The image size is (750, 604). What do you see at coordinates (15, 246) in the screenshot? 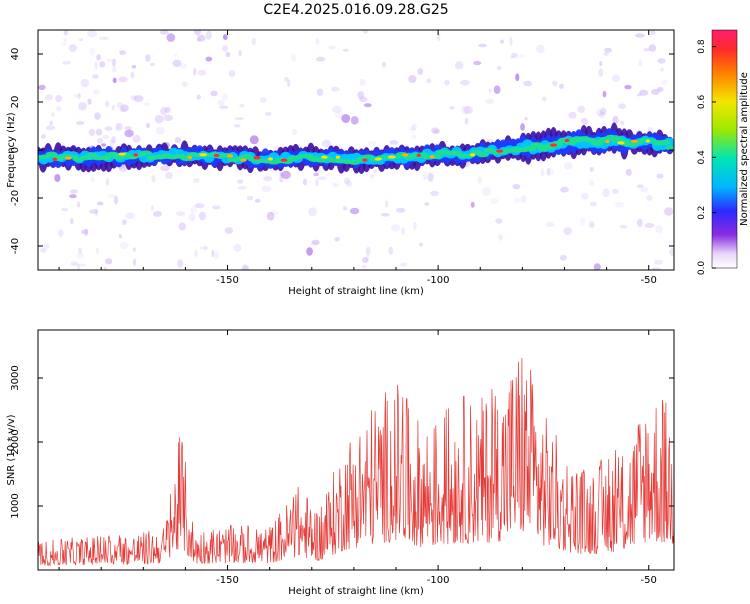
I see `spectrogram-y-tick-label: -40` at bounding box center [15, 246].